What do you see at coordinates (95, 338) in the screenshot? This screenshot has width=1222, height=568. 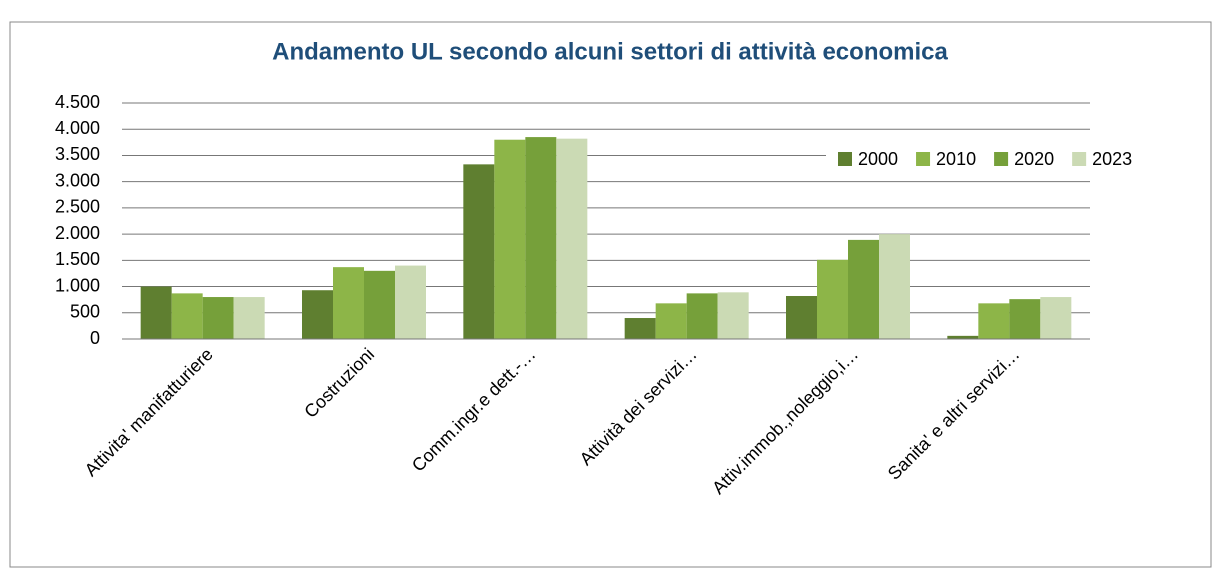 I see `y-tick-label: 0` at bounding box center [95, 338].